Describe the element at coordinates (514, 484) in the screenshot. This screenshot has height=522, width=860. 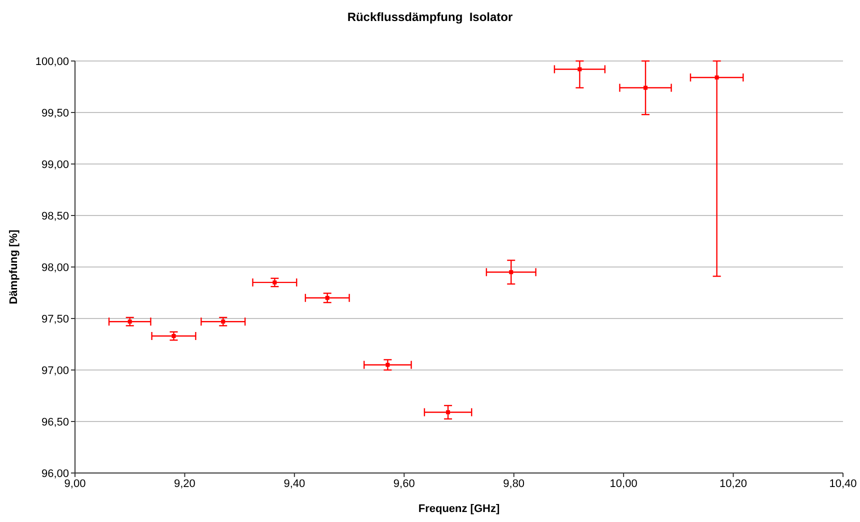
I see `x-tick-label: 9,80` at that location.